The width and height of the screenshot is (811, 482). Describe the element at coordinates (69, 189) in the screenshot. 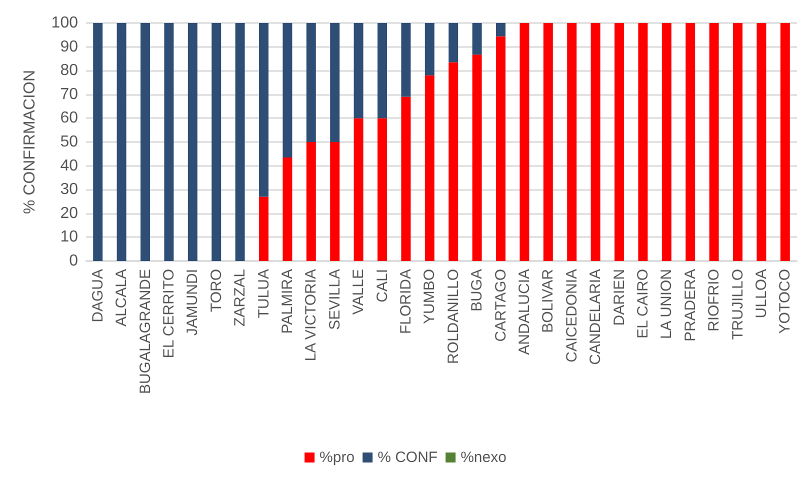

I see `y-tick-label: 30` at that location.